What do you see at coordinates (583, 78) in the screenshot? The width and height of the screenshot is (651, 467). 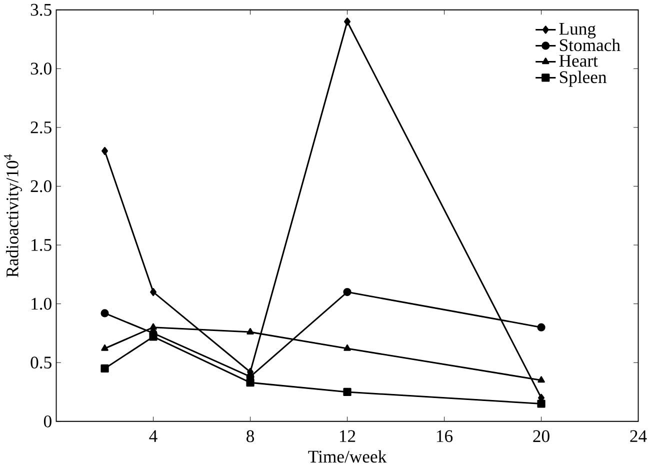 I see `legend-label: Spleen` at bounding box center [583, 78].